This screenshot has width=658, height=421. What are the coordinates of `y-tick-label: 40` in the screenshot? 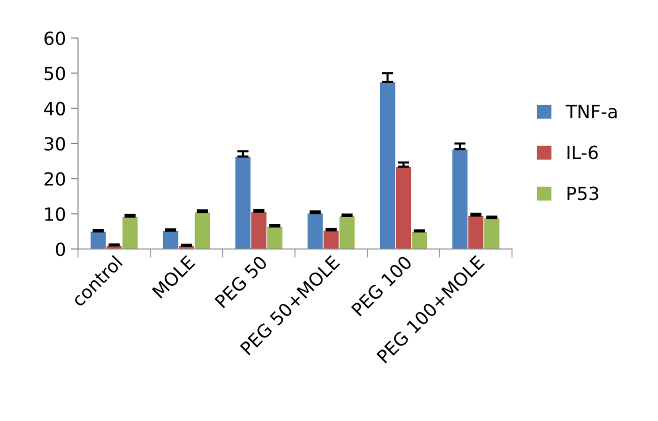 It's located at (54, 109).